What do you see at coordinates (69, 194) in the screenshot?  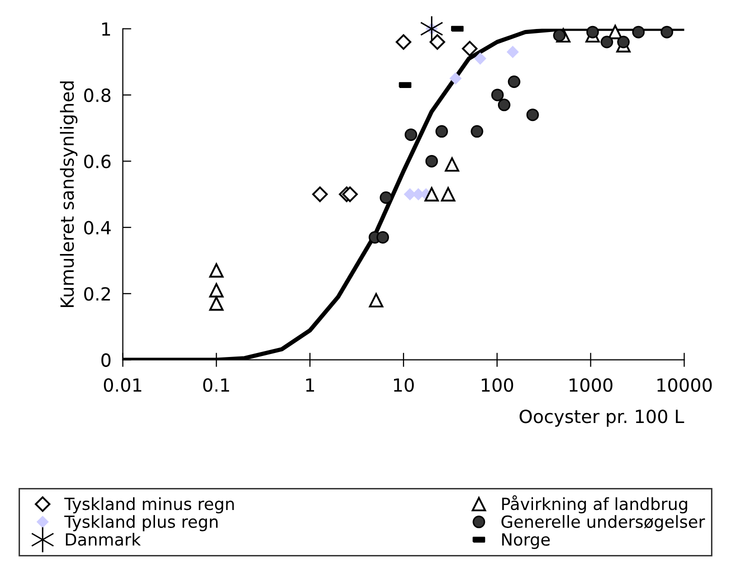 I see `y-axis-title: Kumuleret sandsynlighed` at bounding box center [69, 194].